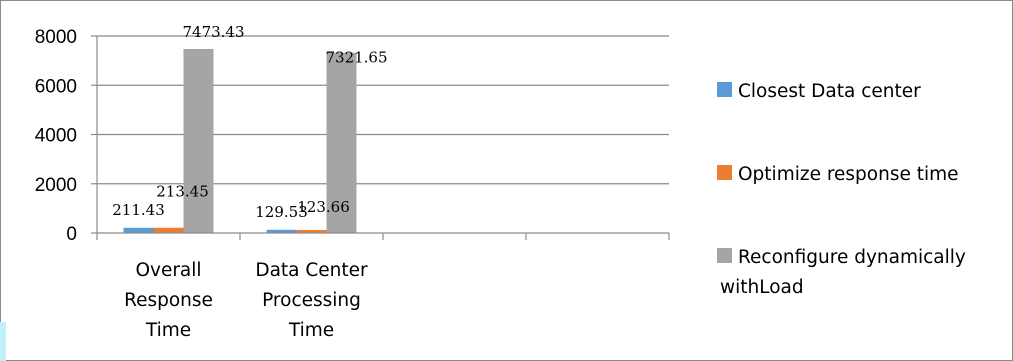 Image resolution: width=1013 pixels, height=361 pixels. I want to click on y-tick-label: 2000, so click(56, 185).